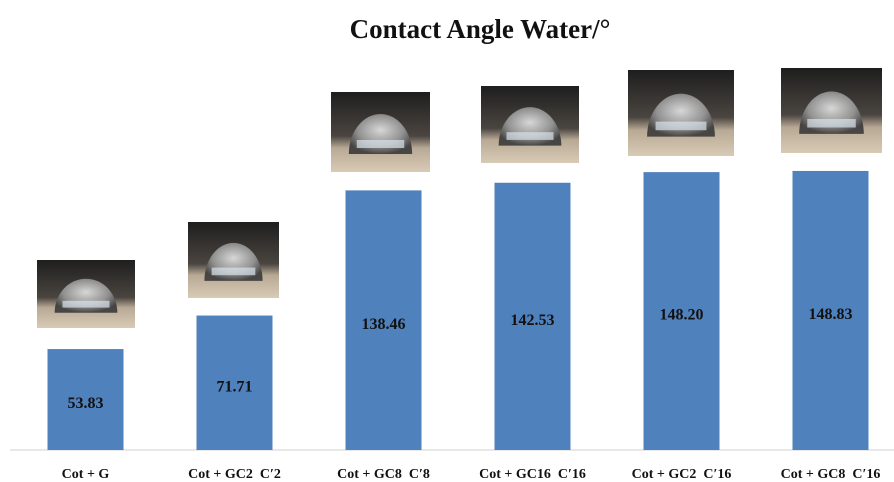 The width and height of the screenshot is (894, 482). I want to click on value-label: 148.20, so click(682, 315).